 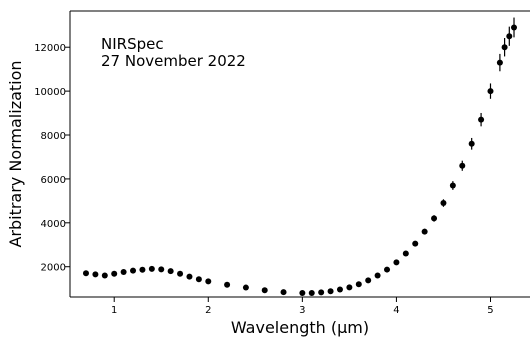 What do you see at coordinates (50, 48) in the screenshot?
I see `y-tick-label: 12000` at bounding box center [50, 48].